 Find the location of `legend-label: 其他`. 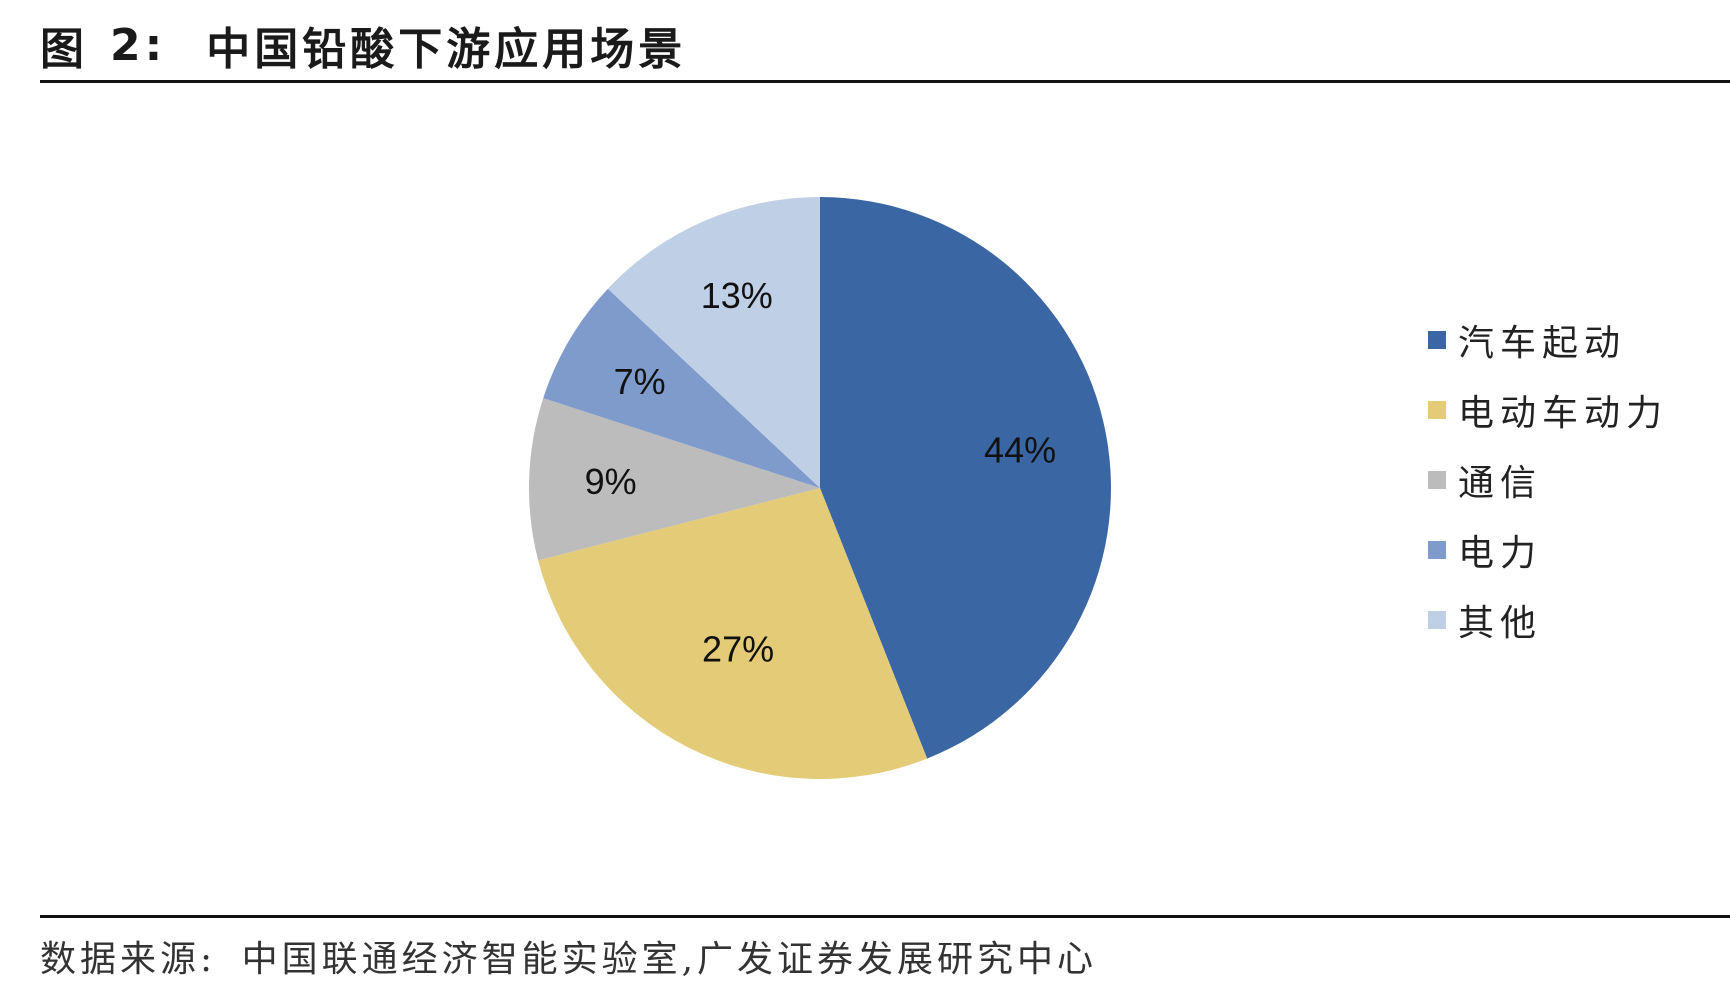

legend-label: 其他 is located at coordinates (1500, 623).